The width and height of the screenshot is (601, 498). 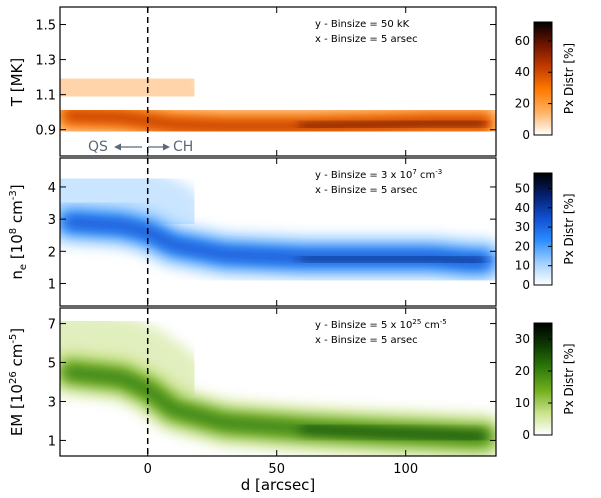 I want to click on x-tick-label: 50, so click(x=276, y=469).